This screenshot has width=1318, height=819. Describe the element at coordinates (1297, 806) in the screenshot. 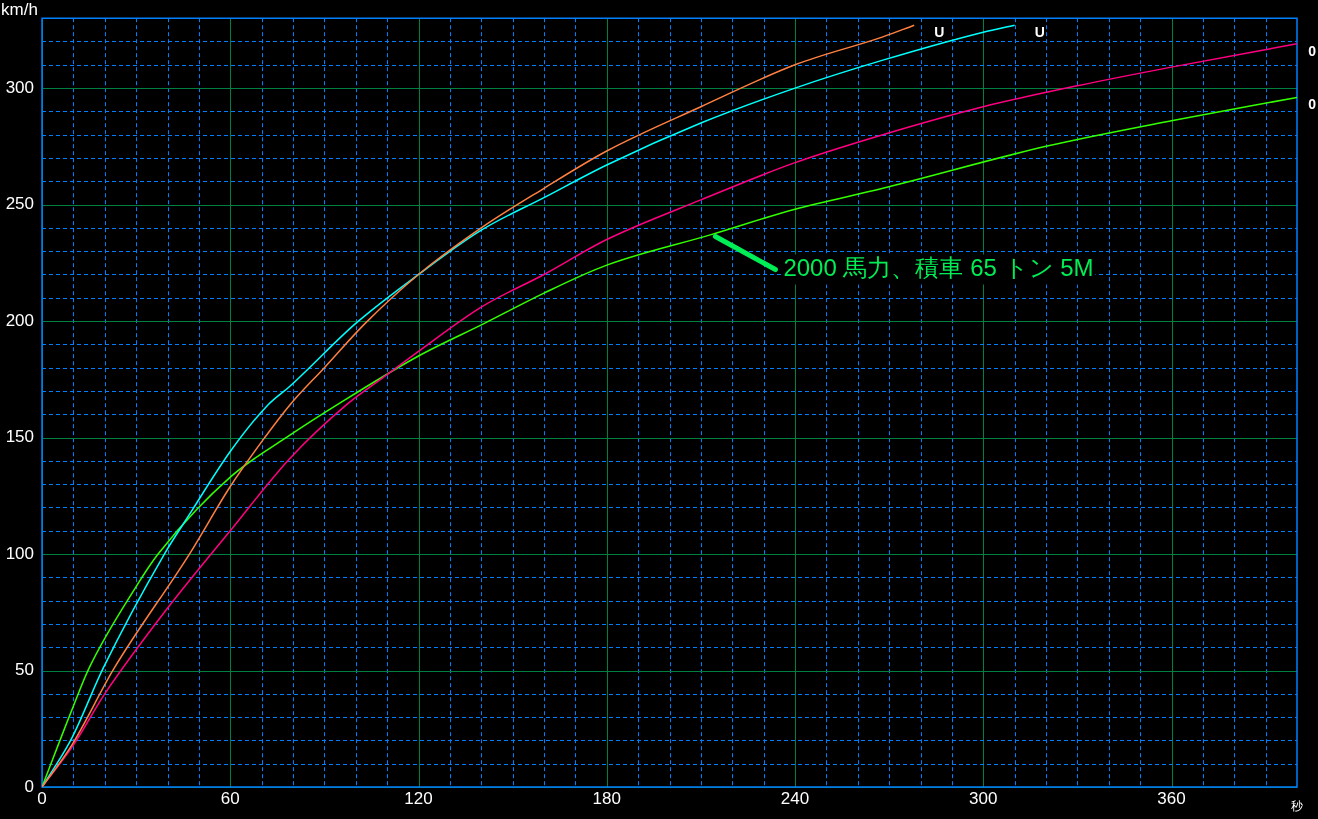

I see `x-axis-title: 秒` at that location.